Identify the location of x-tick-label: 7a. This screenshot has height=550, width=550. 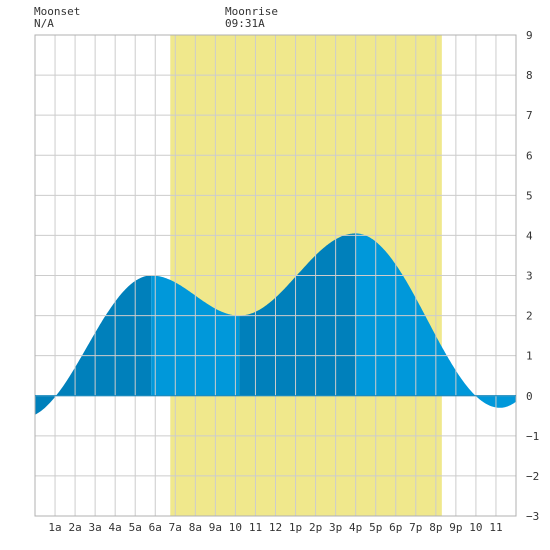
(175, 527).